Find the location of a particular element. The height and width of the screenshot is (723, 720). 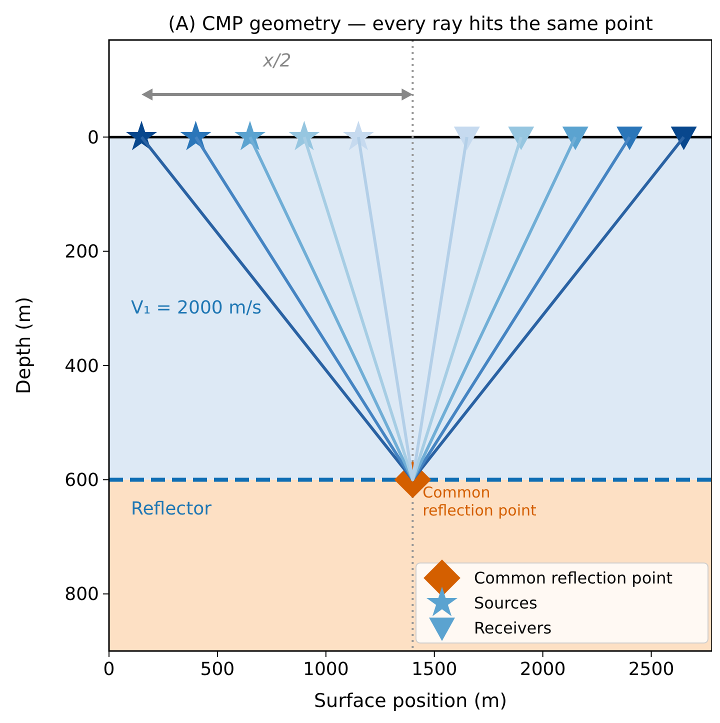

x-tick-label: 2000 is located at coordinates (543, 669).